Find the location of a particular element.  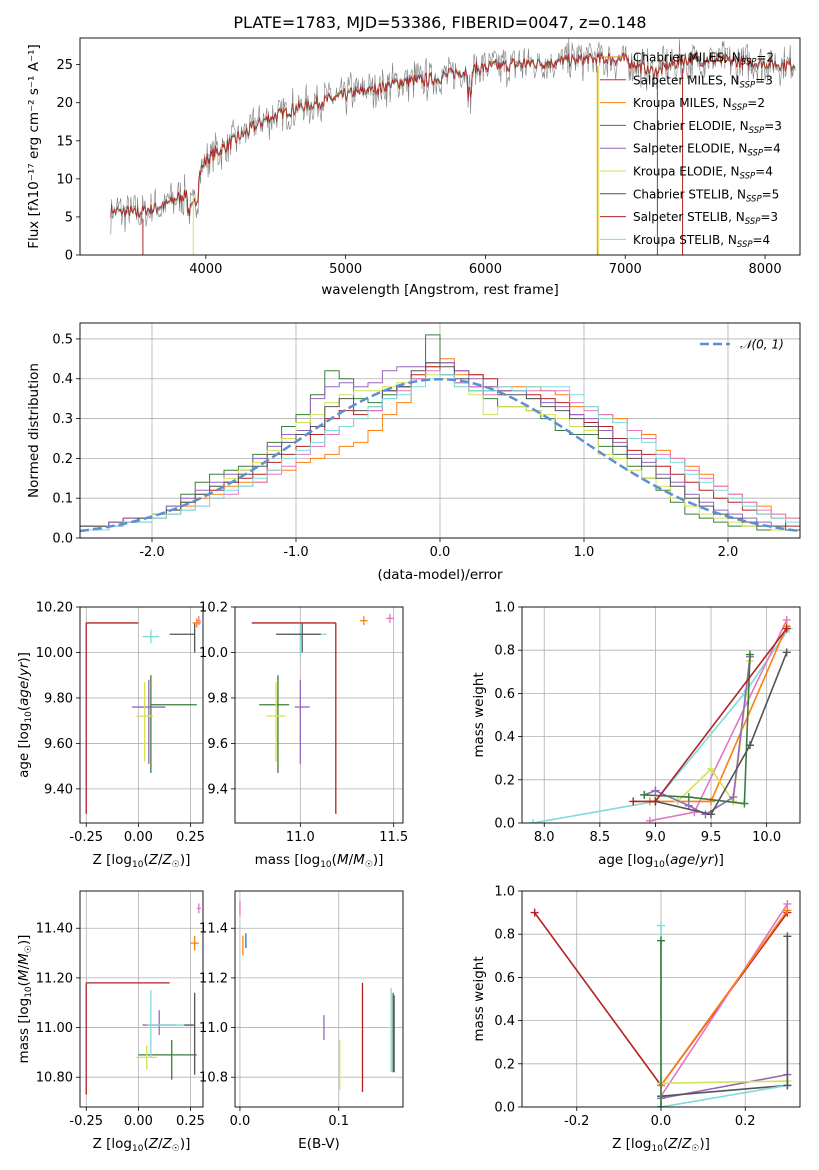

histogram-series is located at coordinates (440, 446).